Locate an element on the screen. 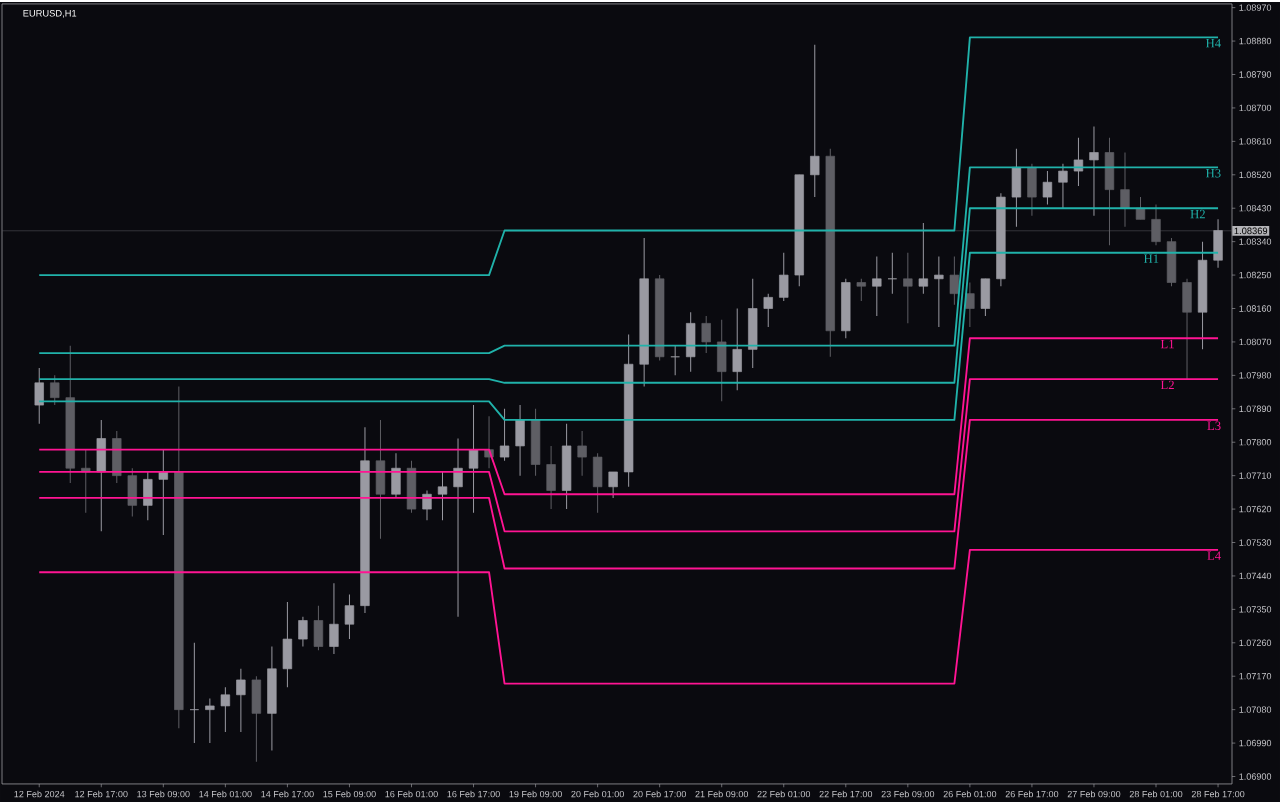 The image size is (1280, 802). y-tick-label: 1.08520 is located at coordinates (1255, 175).